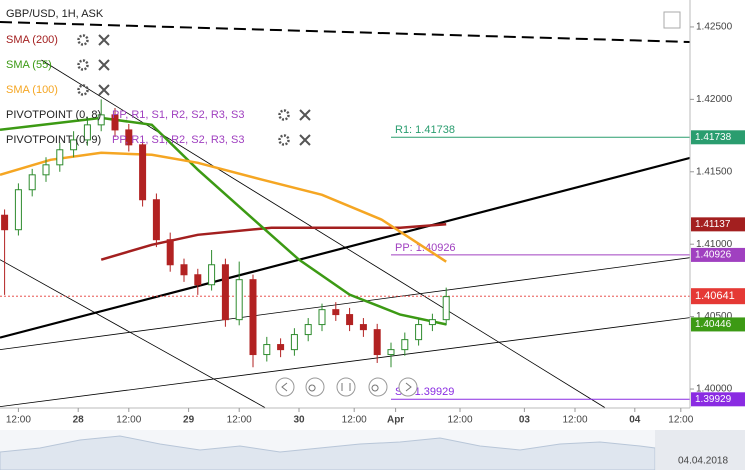 This screenshot has width=745, height=470. I want to click on navigator-window, so click(700, 450).